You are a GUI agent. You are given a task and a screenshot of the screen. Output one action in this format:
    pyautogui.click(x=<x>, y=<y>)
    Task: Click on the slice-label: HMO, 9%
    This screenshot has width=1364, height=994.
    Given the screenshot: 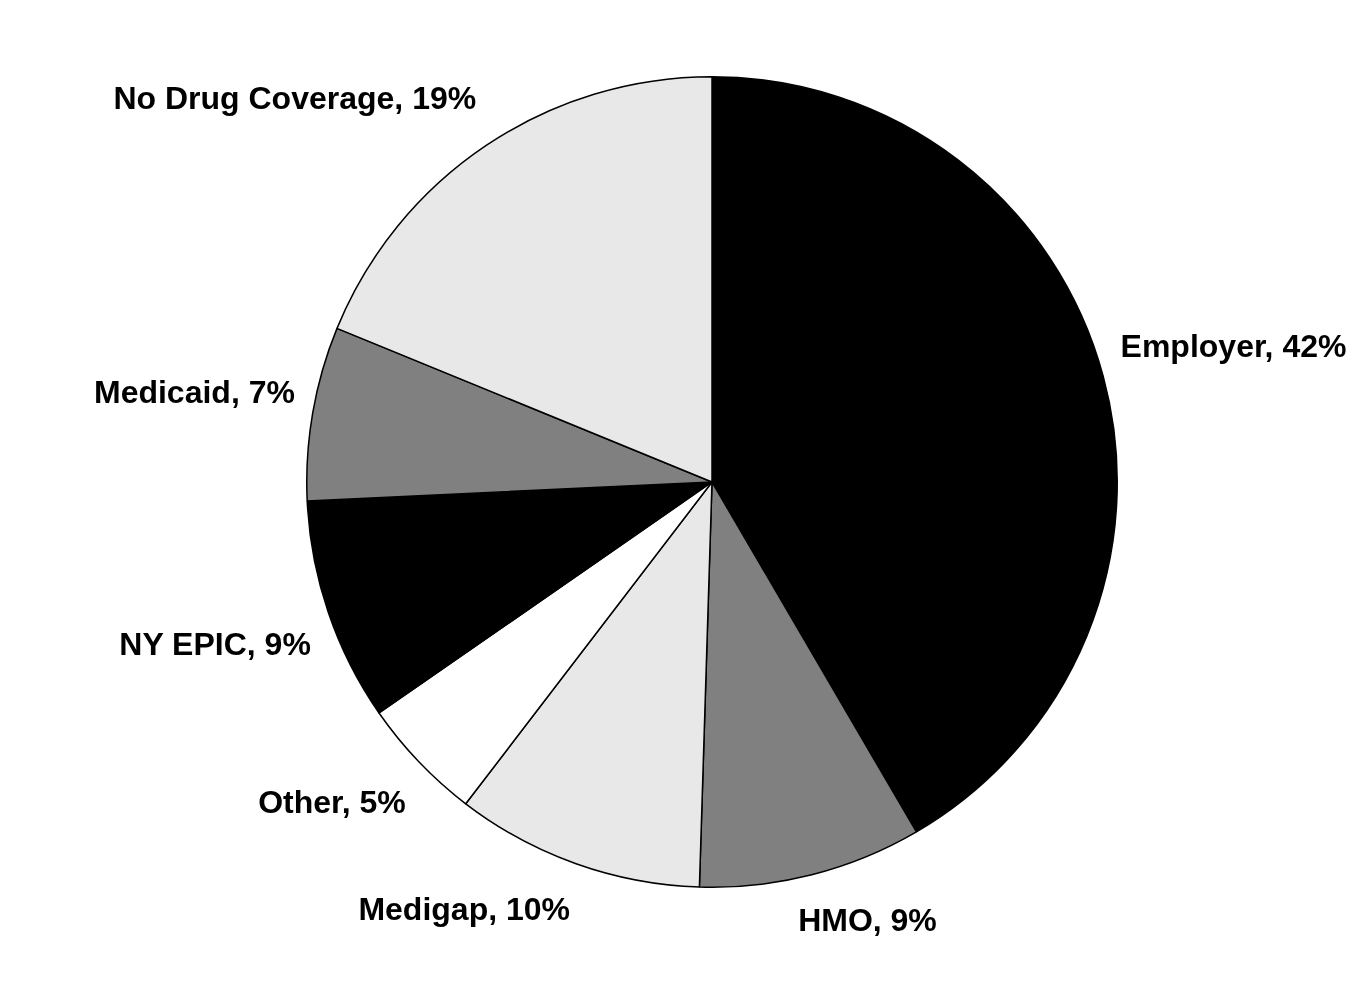 What is the action you would take?
    pyautogui.click(x=867, y=920)
    